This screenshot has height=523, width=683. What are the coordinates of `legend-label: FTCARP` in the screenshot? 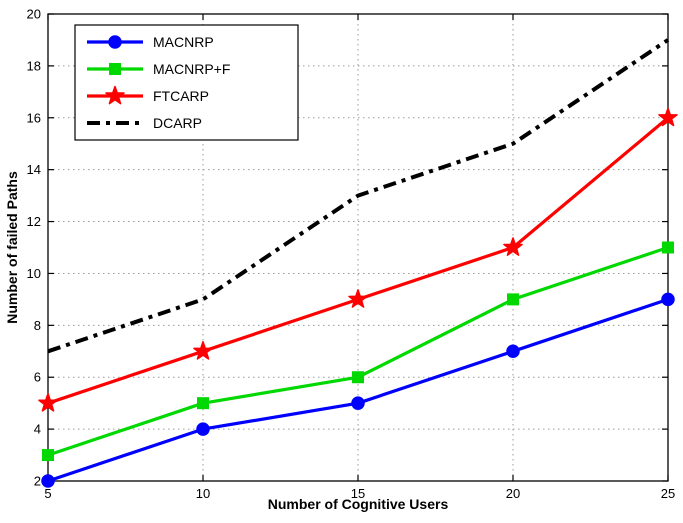 It's located at (181, 96).